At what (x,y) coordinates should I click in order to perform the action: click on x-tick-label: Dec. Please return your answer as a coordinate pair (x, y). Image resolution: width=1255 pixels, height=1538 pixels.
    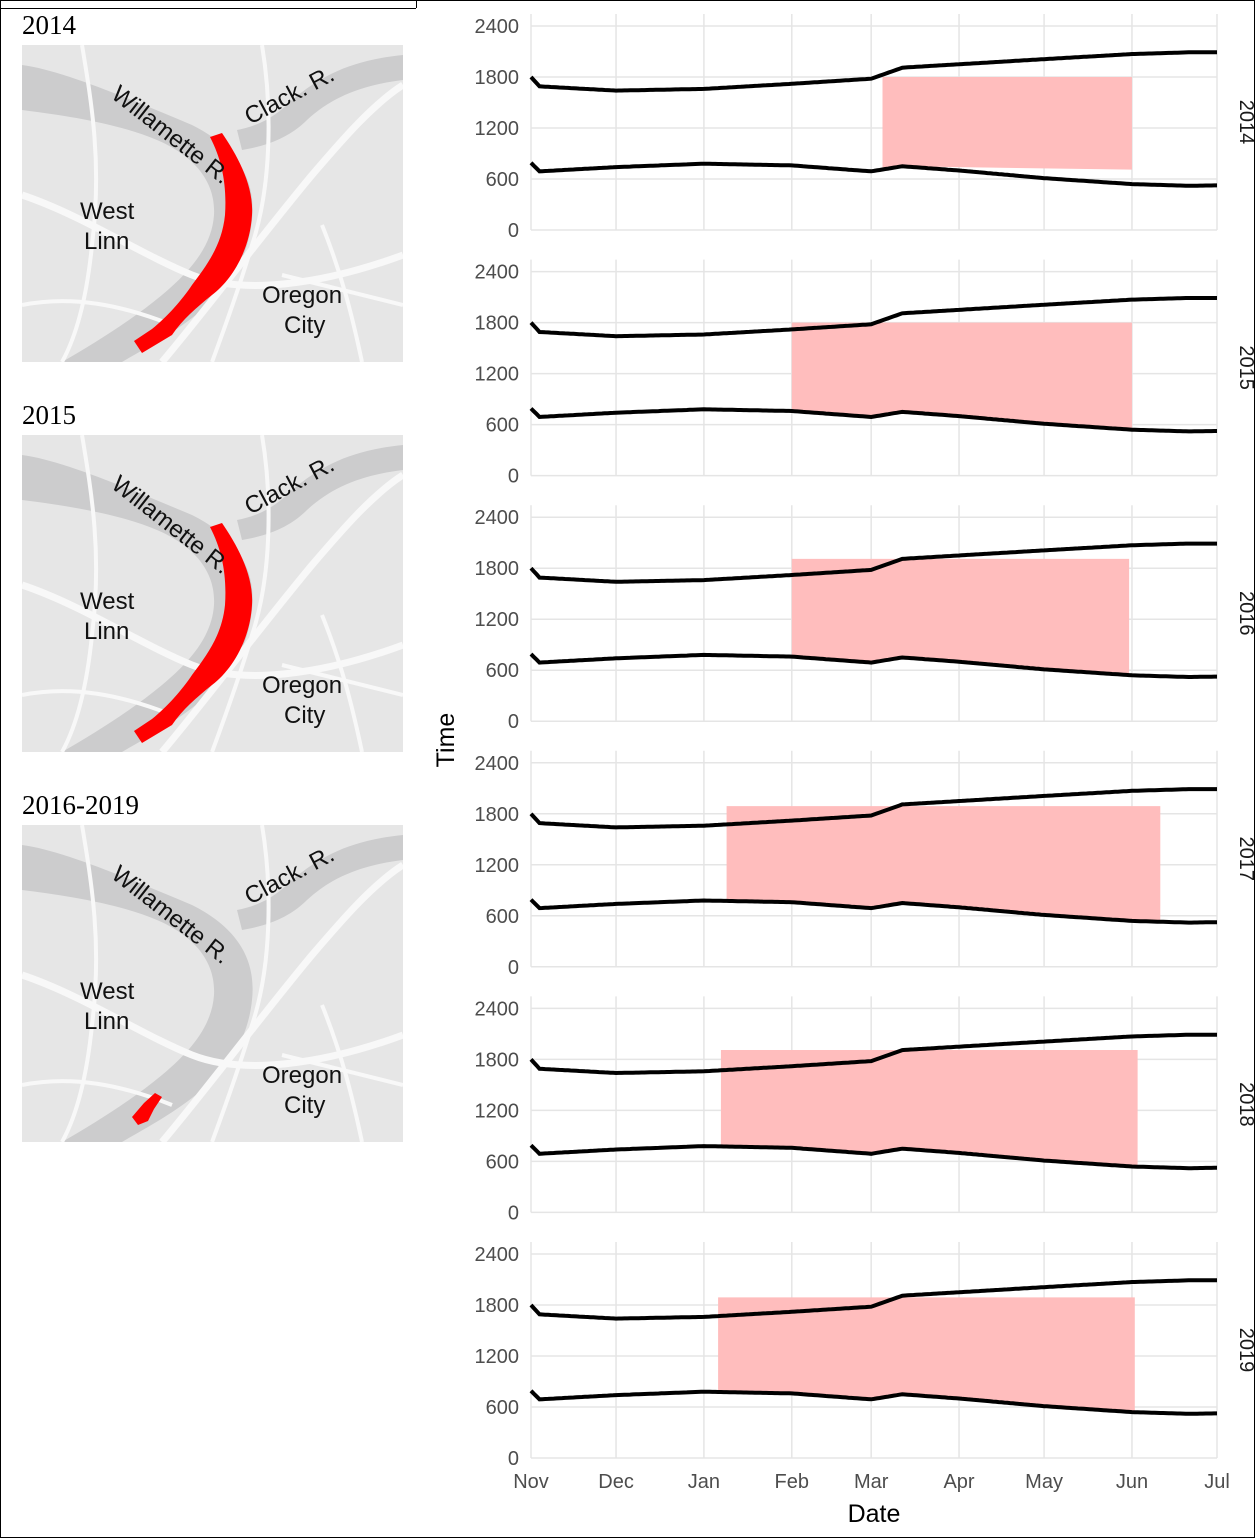
    Looking at the image, I should click on (616, 1482).